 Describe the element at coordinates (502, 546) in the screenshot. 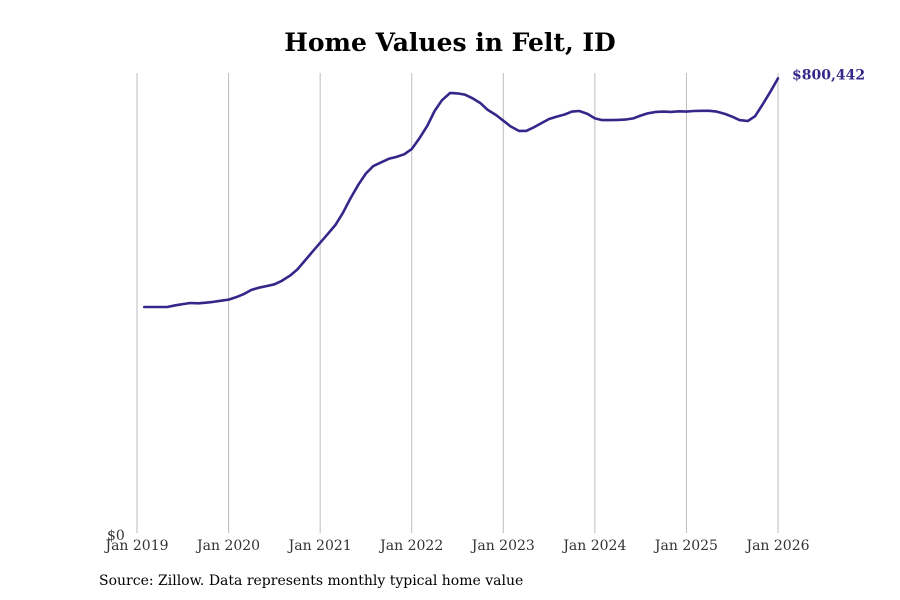

I see `x-tick-label: Jan 2023` at that location.